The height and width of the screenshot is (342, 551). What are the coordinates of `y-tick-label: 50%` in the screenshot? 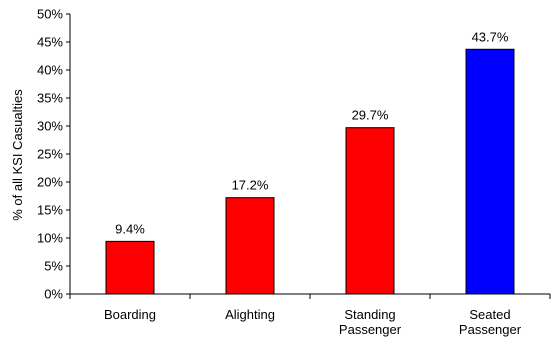 It's located at (50, 14).